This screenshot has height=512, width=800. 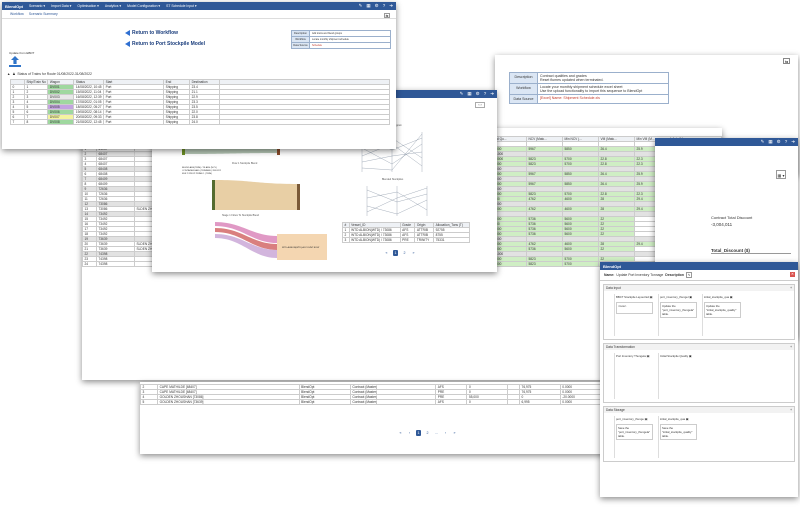 What do you see at coordinates (640, 275) in the screenshot?
I see `workflow-name: Update Port Inventory Tonnage` at bounding box center [640, 275].